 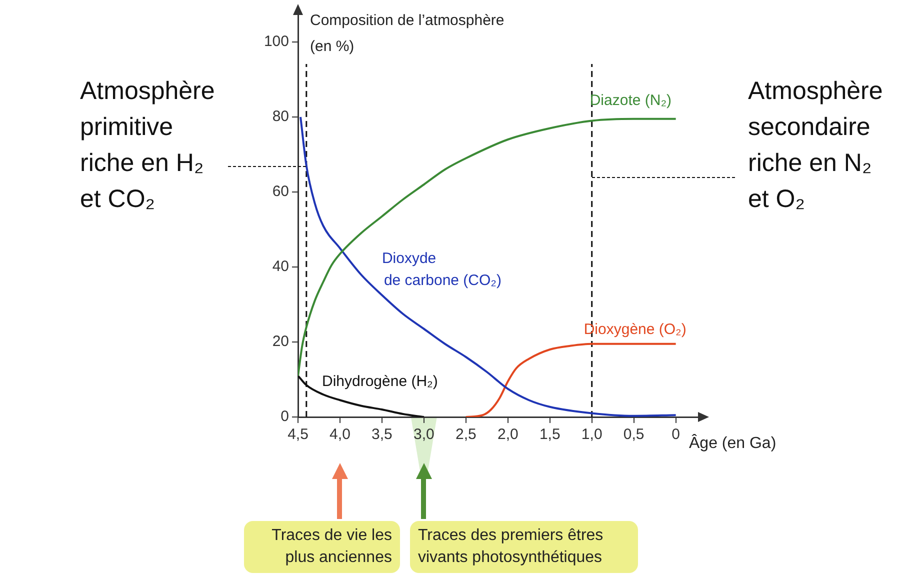 I want to click on y-tick-label: 80, so click(x=280, y=117).